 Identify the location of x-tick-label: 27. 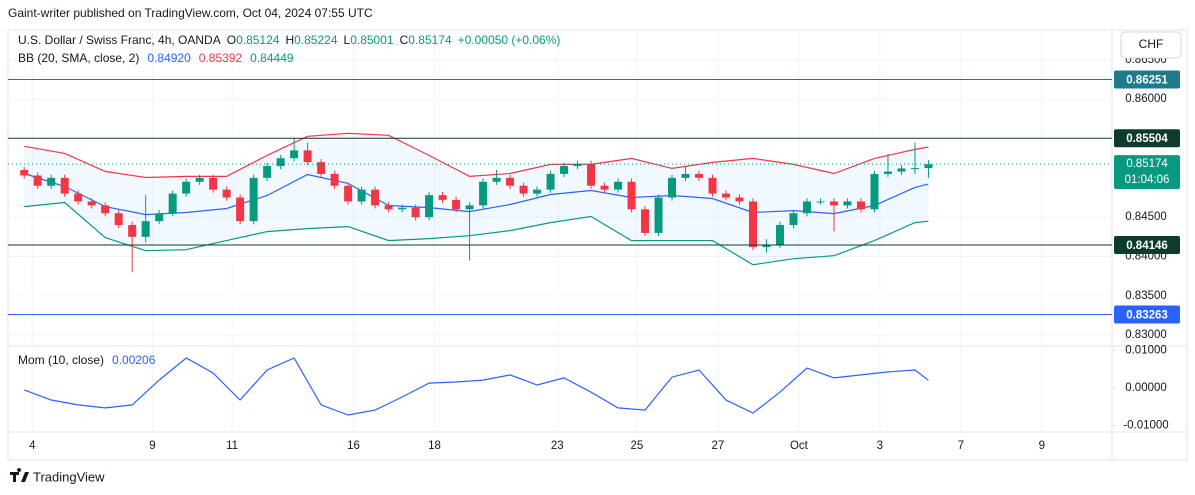
(718, 446).